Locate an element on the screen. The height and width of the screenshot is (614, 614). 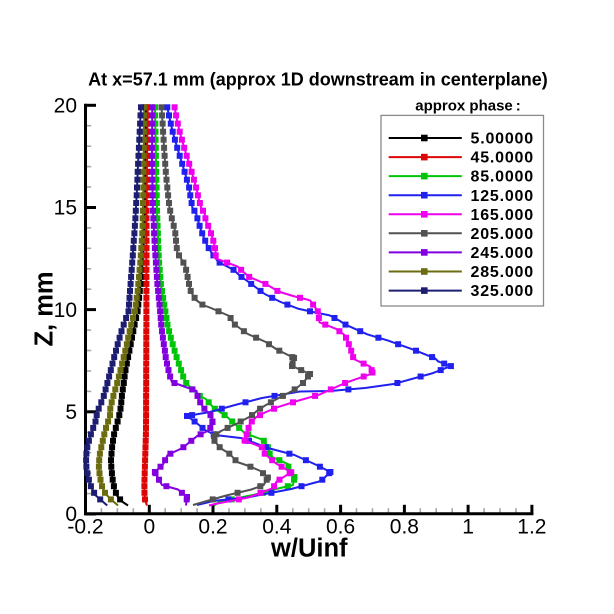
svg-text: 1 is located at coordinates (468, 527).